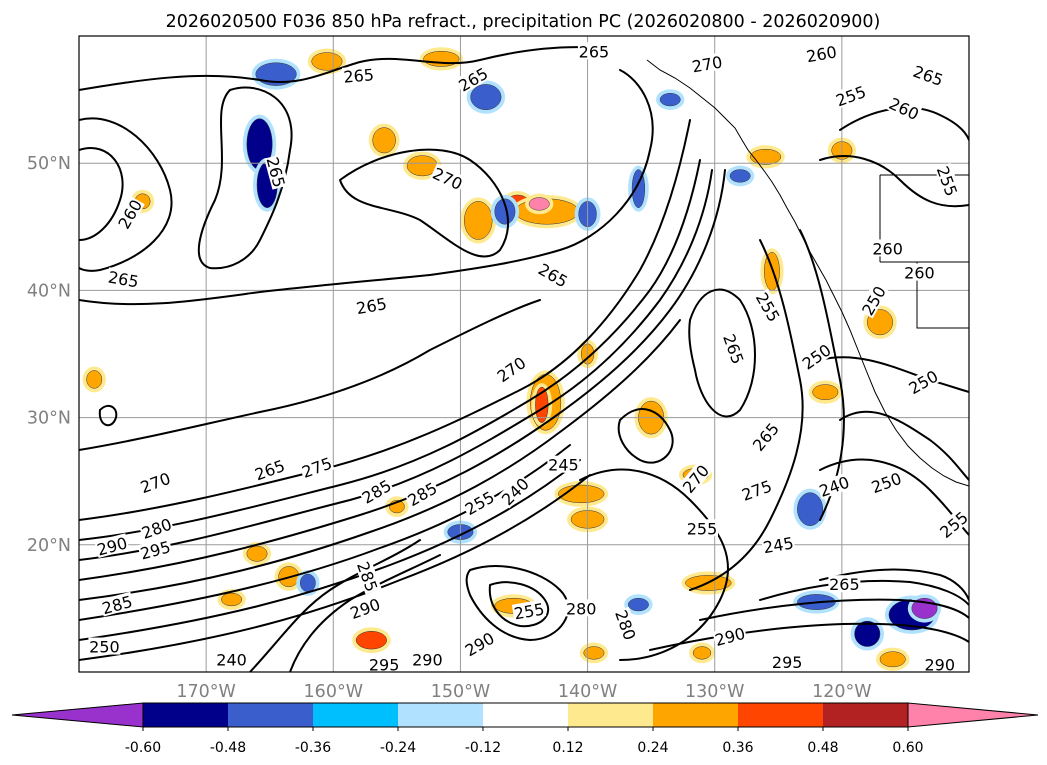  I want to click on contour-label-group: 240, so click(231, 659).